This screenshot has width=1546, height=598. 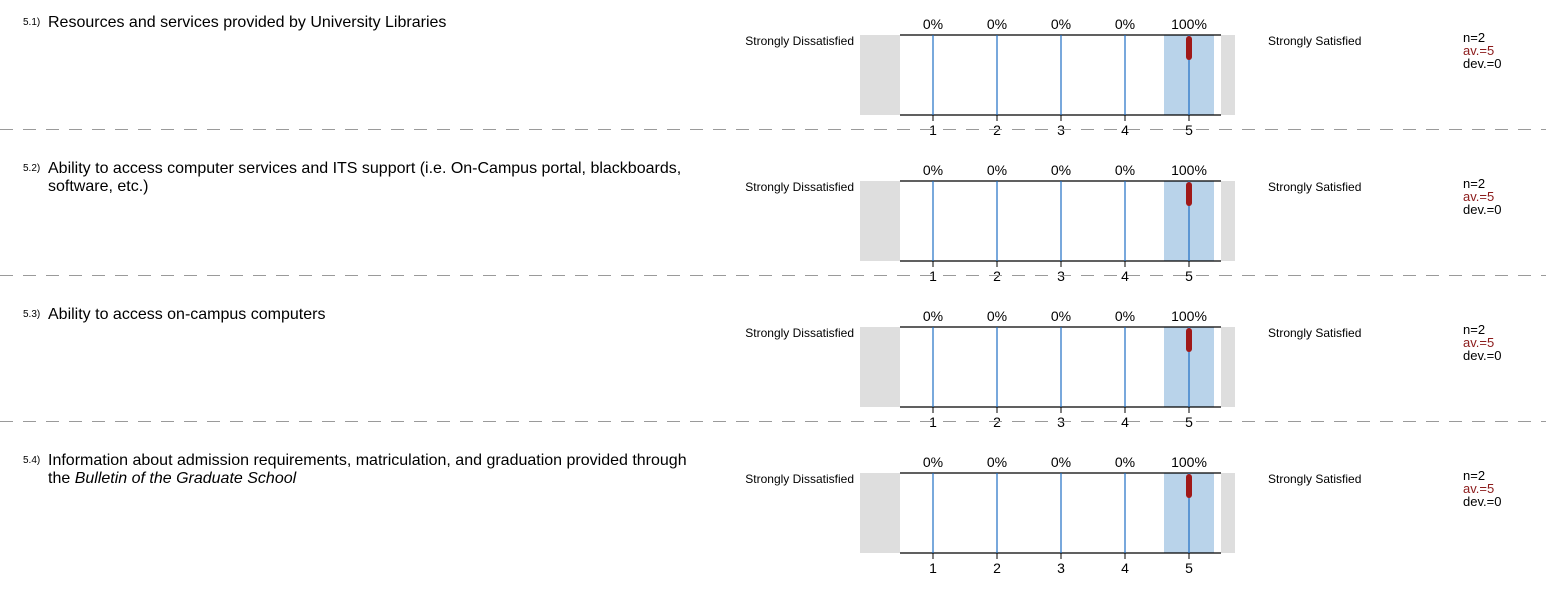 What do you see at coordinates (185, 478) in the screenshot?
I see `question-text-italic: Bulletin of the Graduate School` at bounding box center [185, 478].